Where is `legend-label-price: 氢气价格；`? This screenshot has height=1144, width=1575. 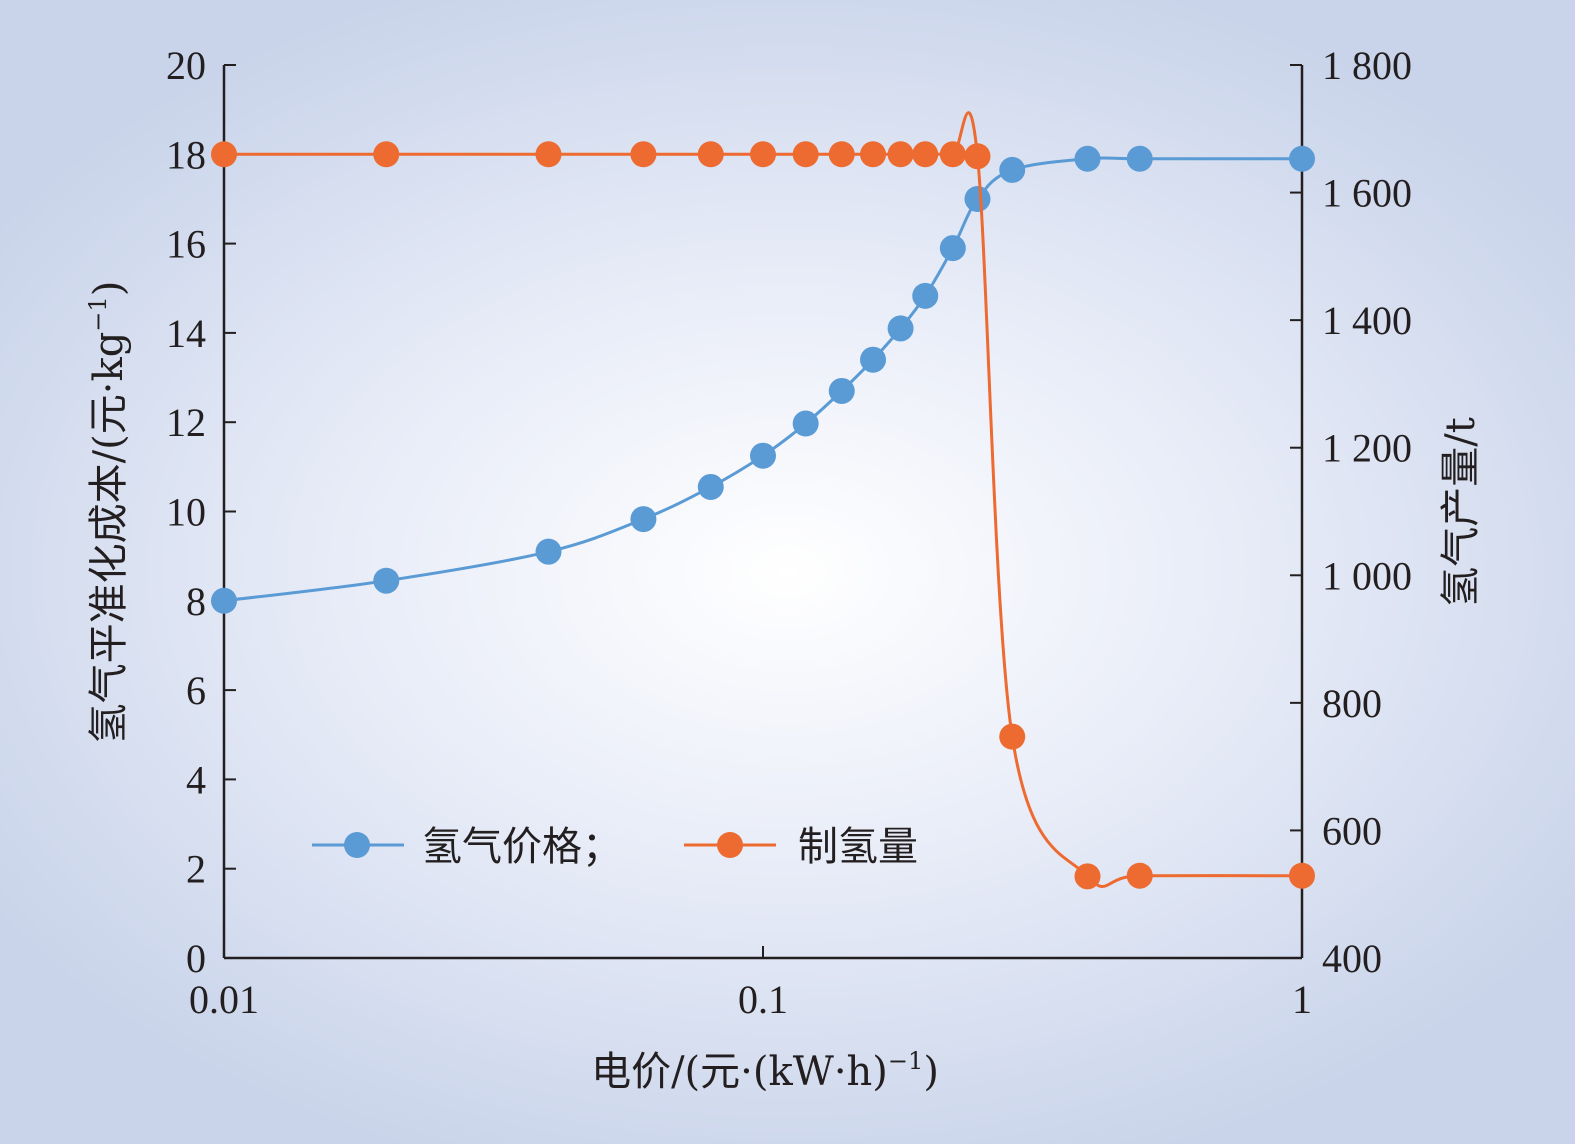
legend-label-price: 氢气价格； is located at coordinates (522, 847).